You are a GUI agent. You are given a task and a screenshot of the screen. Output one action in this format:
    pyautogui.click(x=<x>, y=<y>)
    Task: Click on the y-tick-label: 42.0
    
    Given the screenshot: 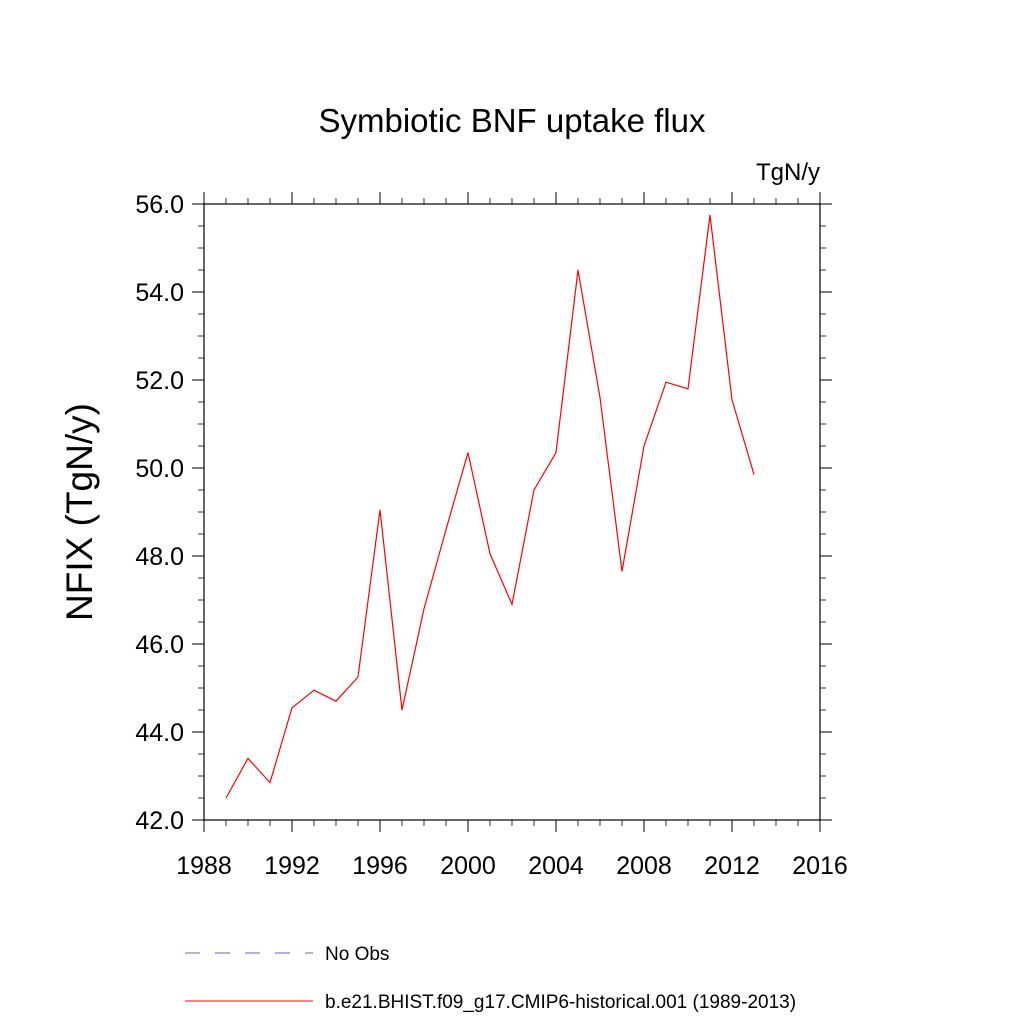 What is the action you would take?
    pyautogui.click(x=159, y=821)
    